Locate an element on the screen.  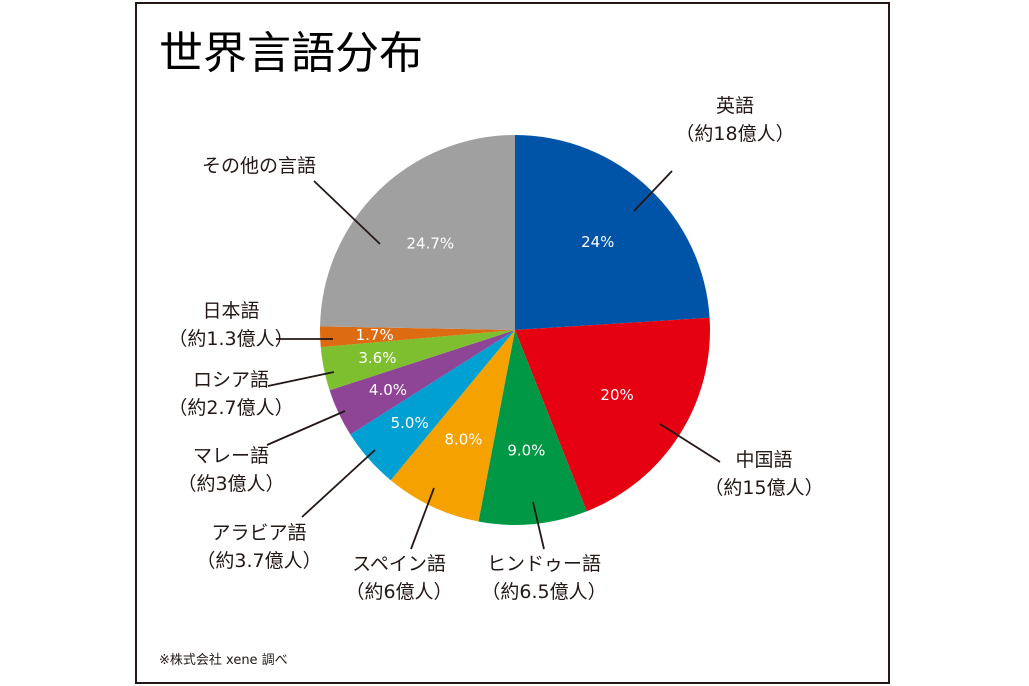
slice-sub-chinese: （約15億人） is located at coordinates (763, 488).